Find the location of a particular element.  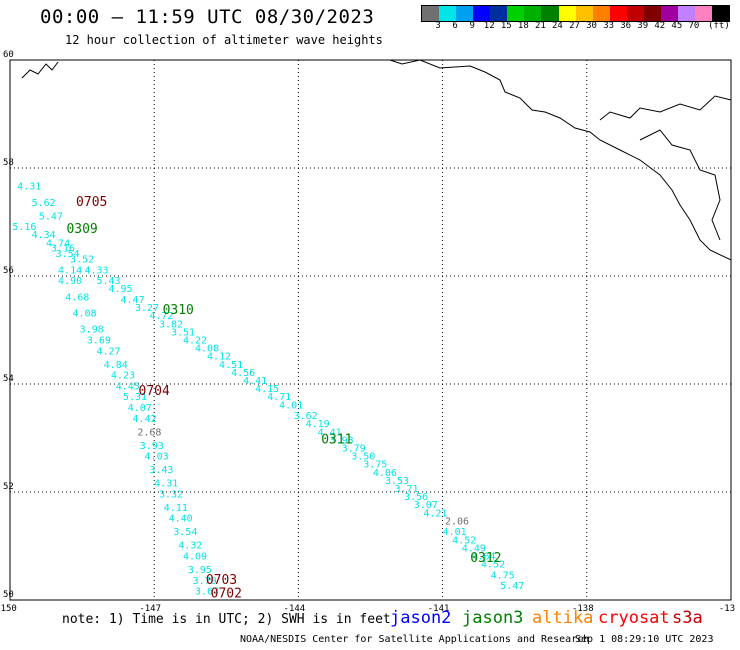

wave-height-label: 4.47 is located at coordinates (133, 300).